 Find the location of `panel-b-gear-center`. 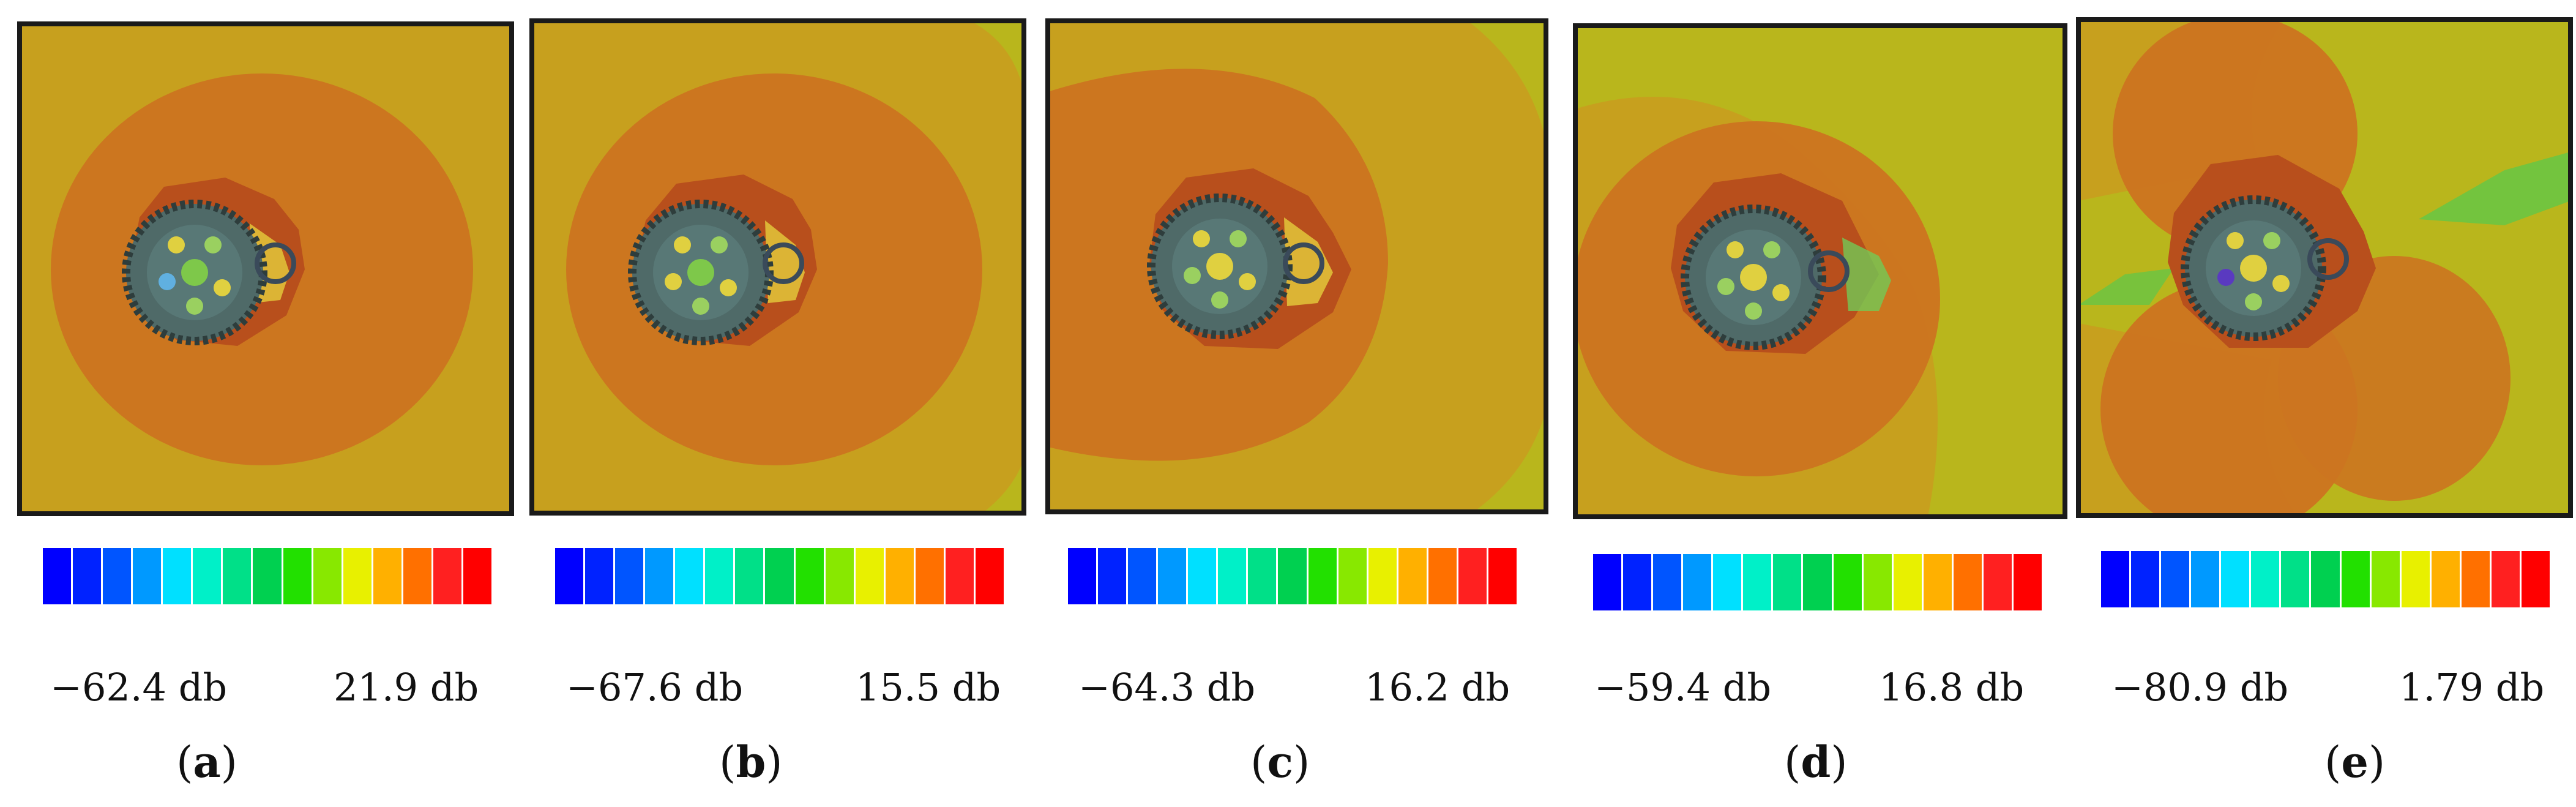

panel-b-gear-center is located at coordinates (700, 272).